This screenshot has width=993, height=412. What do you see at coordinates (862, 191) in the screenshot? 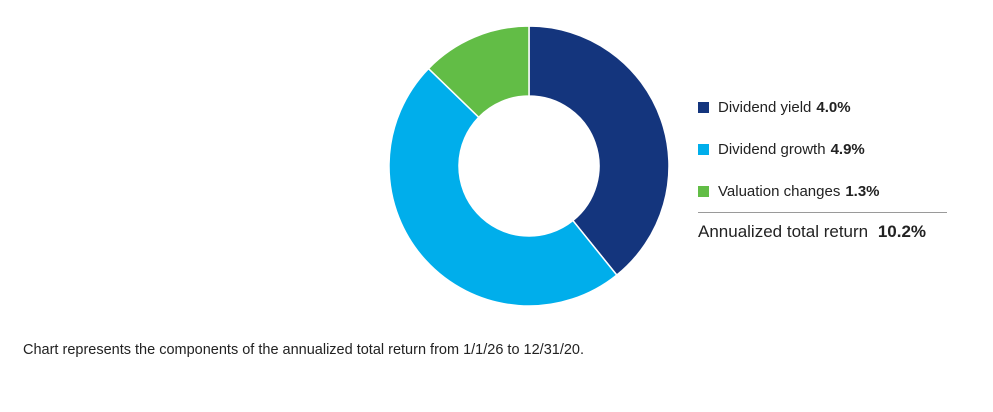
I see `legend-value-valuation-changes: 1.3%` at bounding box center [862, 191].